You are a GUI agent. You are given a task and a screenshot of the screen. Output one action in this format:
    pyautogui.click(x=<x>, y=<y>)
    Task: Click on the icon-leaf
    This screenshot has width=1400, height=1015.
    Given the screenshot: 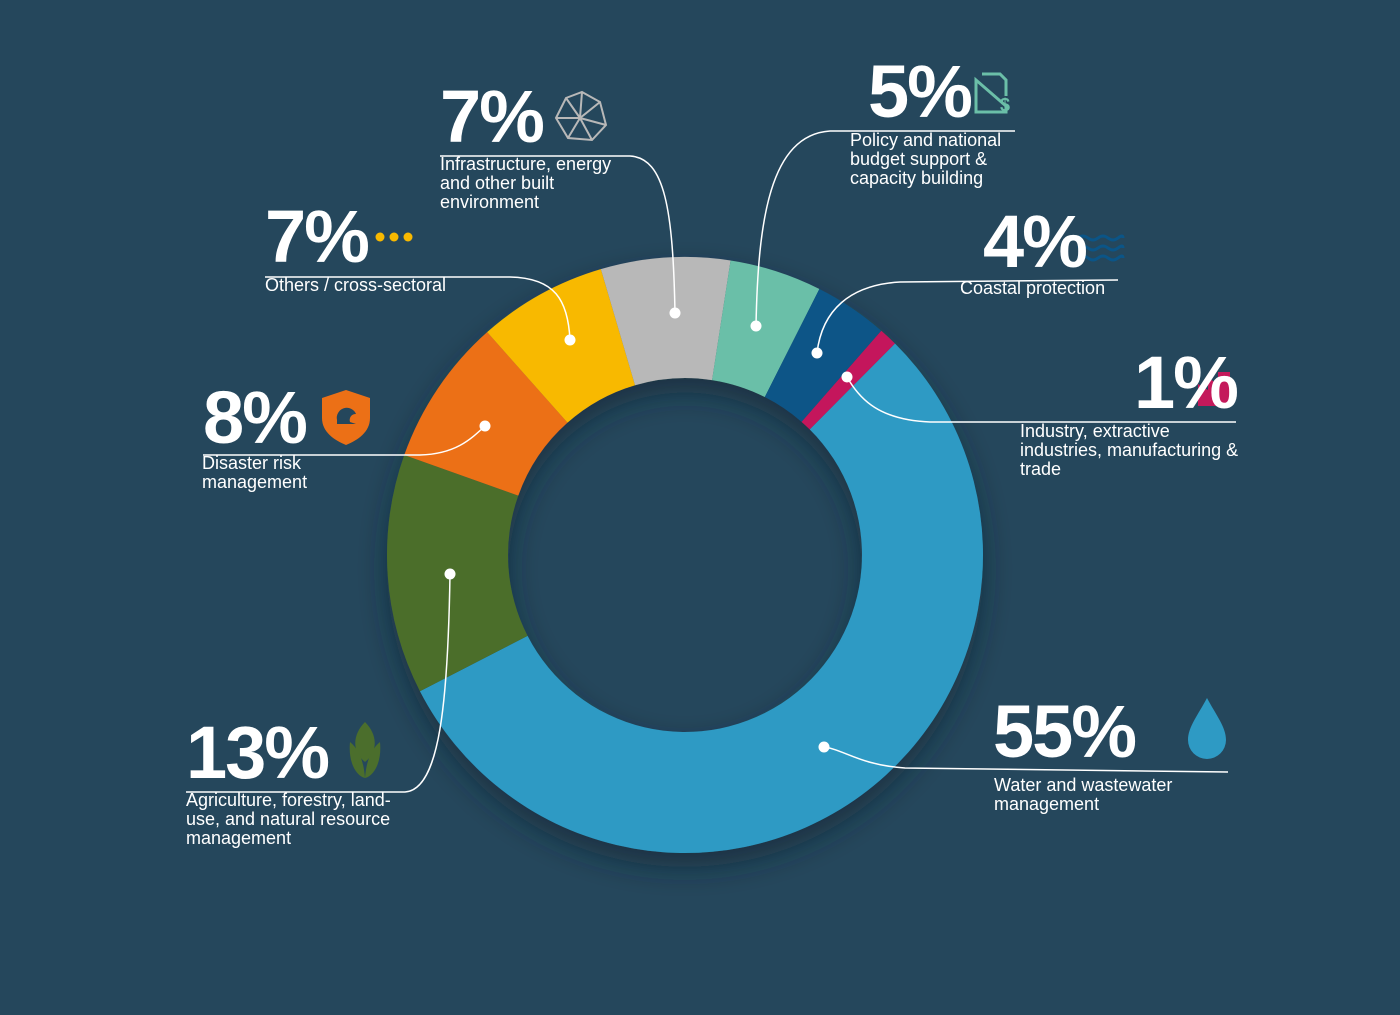 What is the action you would take?
    pyautogui.click(x=365, y=750)
    